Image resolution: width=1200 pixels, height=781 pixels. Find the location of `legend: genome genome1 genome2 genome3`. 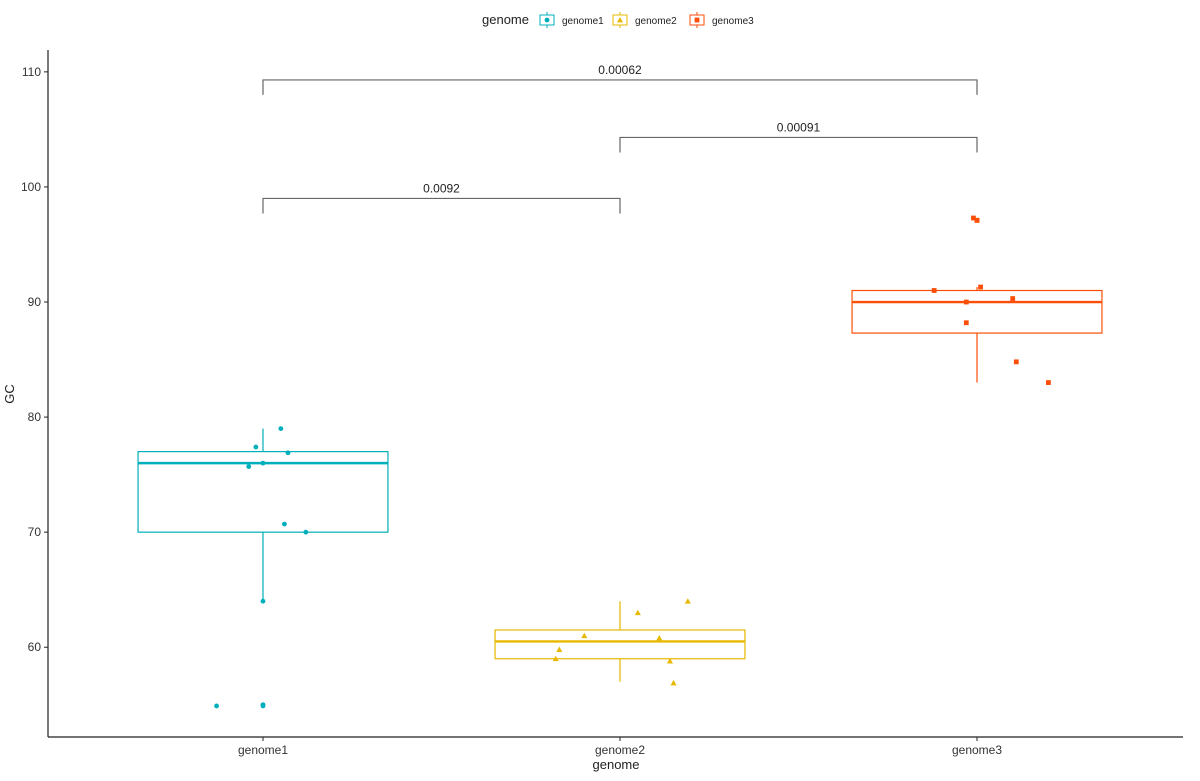

legend: genome genome1 genome2 genome3 is located at coordinates (618, 20).